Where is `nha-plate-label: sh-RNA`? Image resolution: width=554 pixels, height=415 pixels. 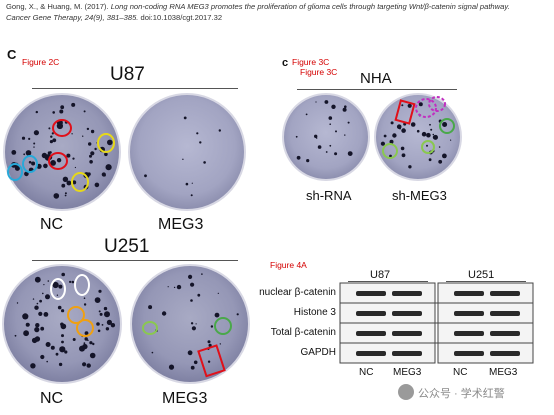
nha-plate-label: sh-RNA is located at coordinates (329, 195).